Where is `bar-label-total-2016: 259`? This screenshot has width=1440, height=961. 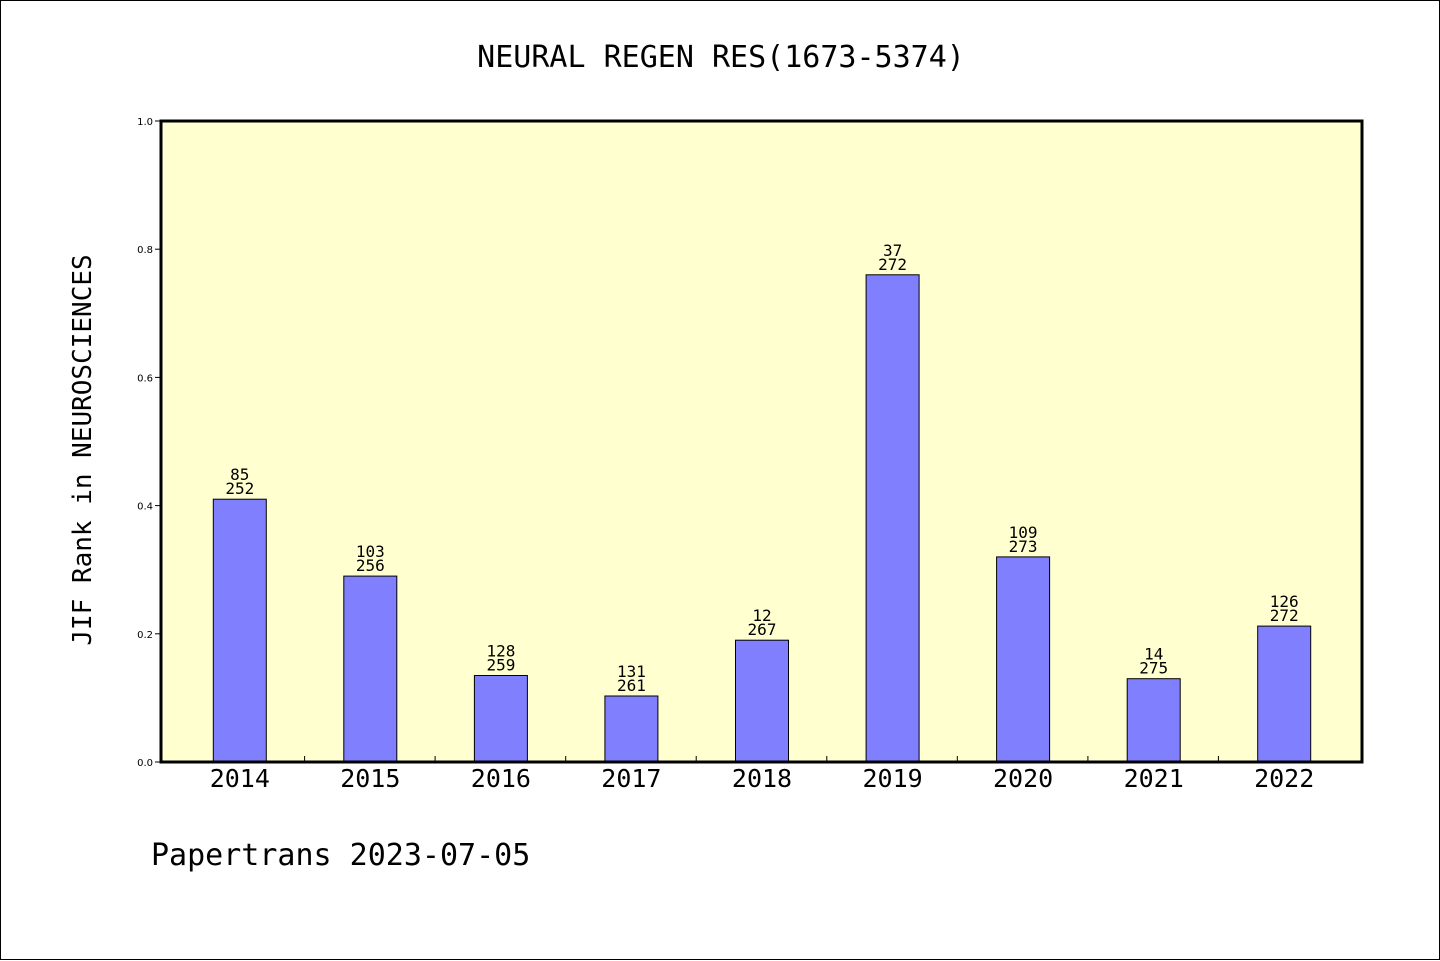
bar-label-total-2016: 259 is located at coordinates (500, 665).